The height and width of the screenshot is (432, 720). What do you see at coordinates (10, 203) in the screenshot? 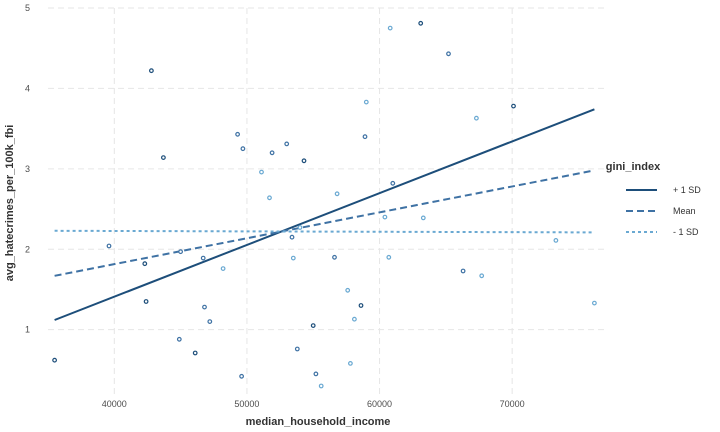
I see `y-axis-title: avg_hatecrimes_per_100k_fbi` at bounding box center [10, 203].